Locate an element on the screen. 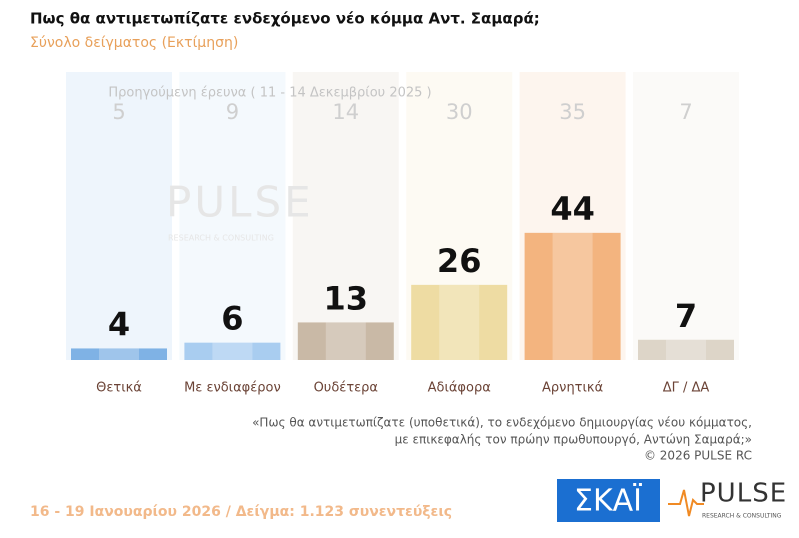 Image resolution: width=799 pixels, height=538 pixels. value-label: 44 is located at coordinates (572, 209).